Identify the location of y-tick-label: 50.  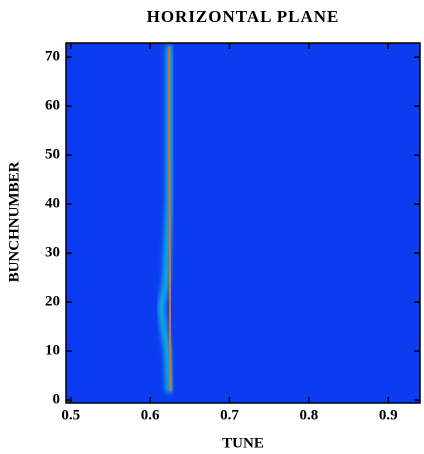
(52, 155).